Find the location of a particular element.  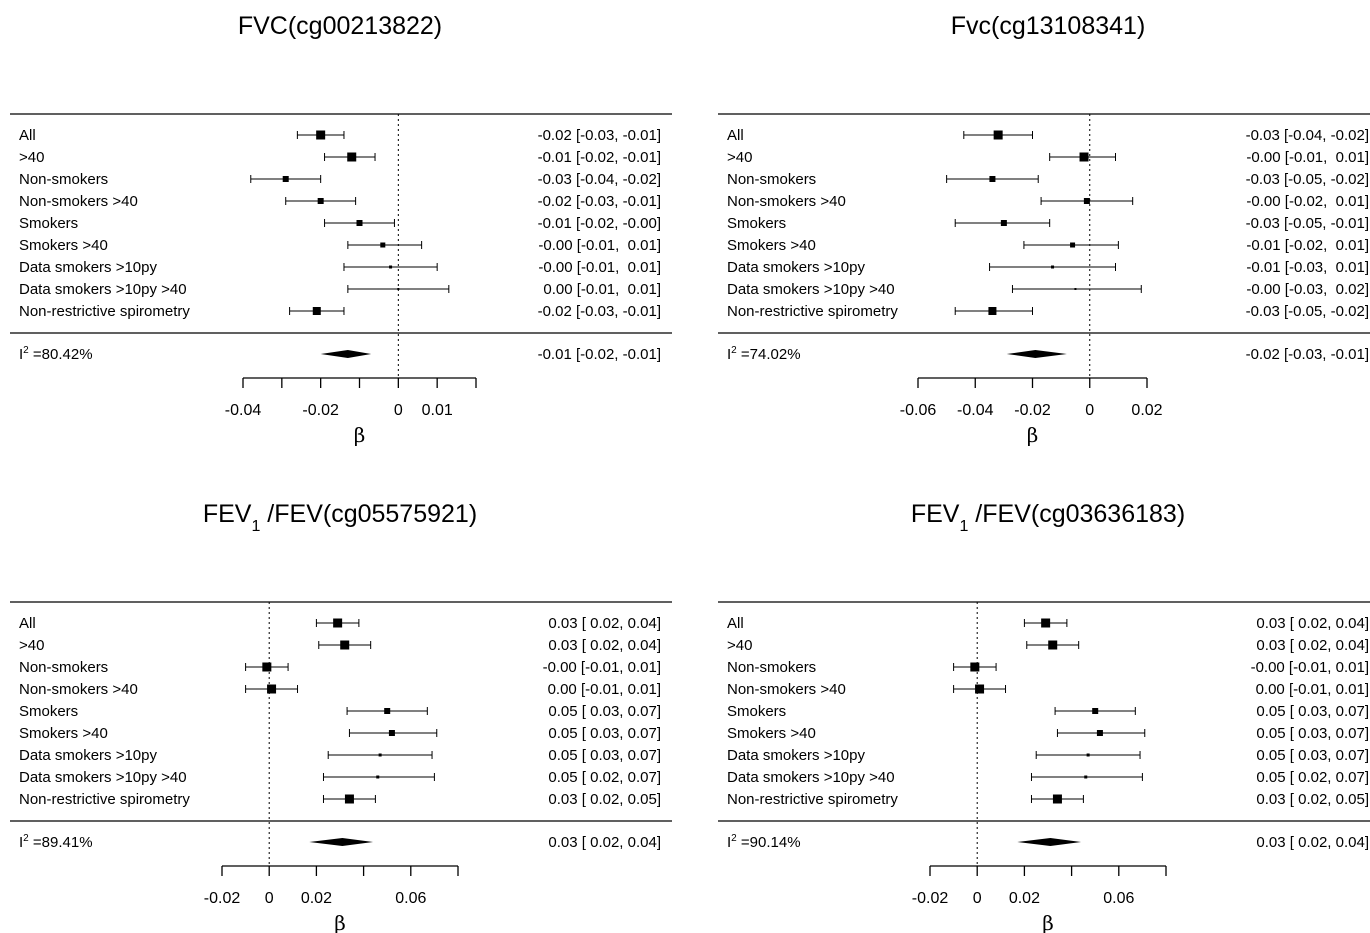

row-ci-text: -0.01 [-0.02, -0.01] is located at coordinates (599, 157).